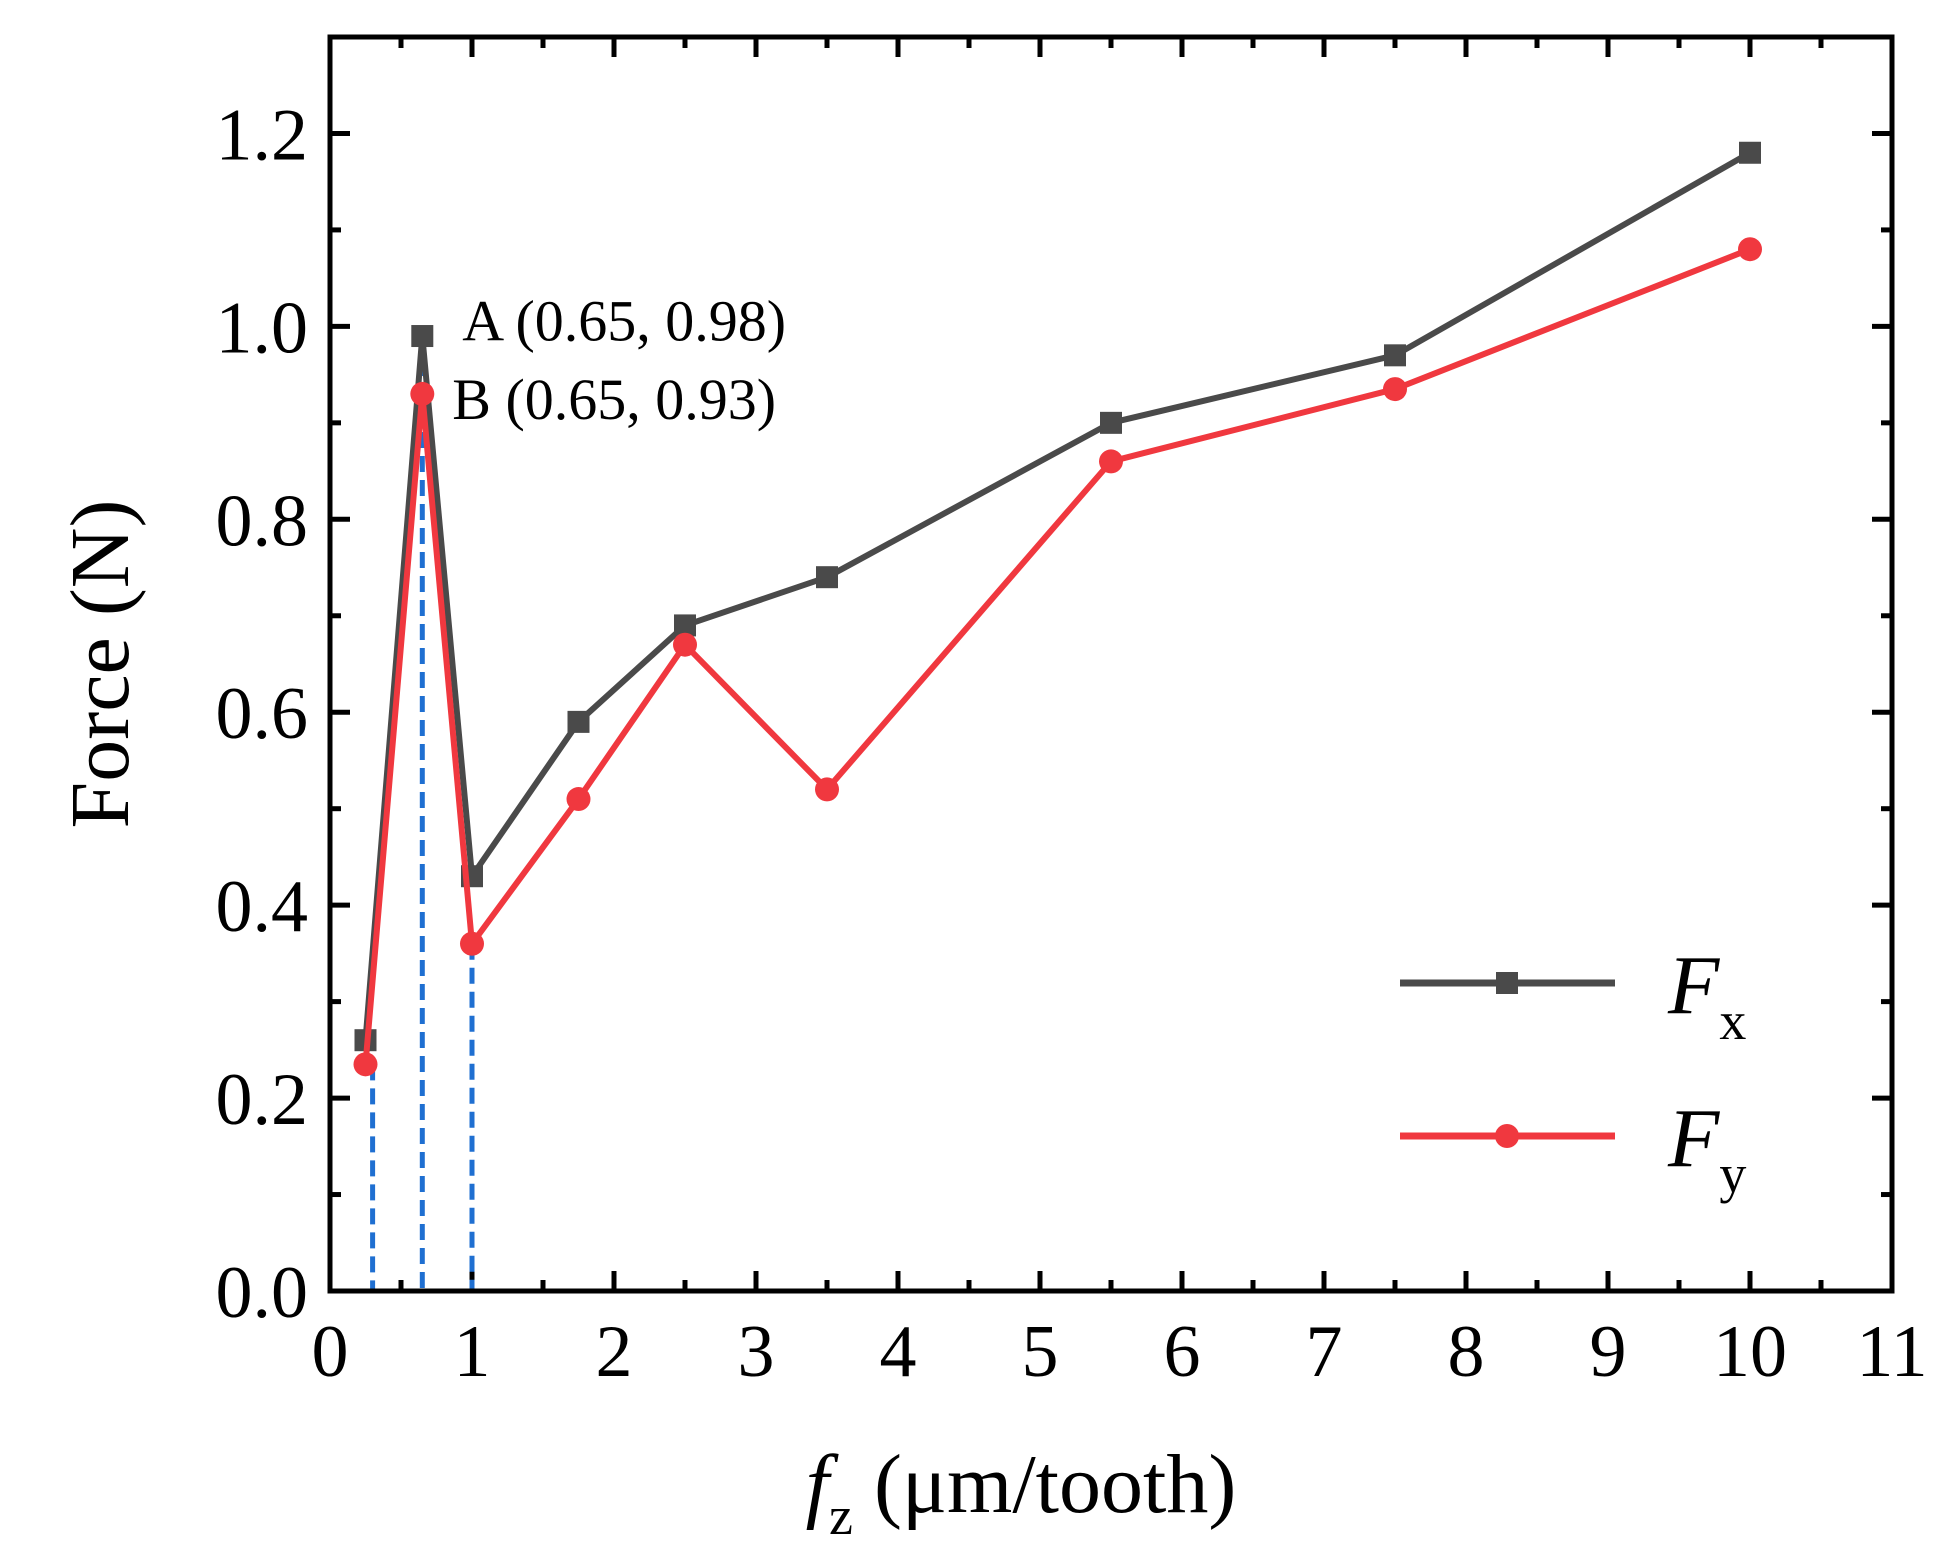 This screenshot has width=1959, height=1555. What do you see at coordinates (262, 521) in the screenshot?
I see `y-tick-label: 0.8` at bounding box center [262, 521].